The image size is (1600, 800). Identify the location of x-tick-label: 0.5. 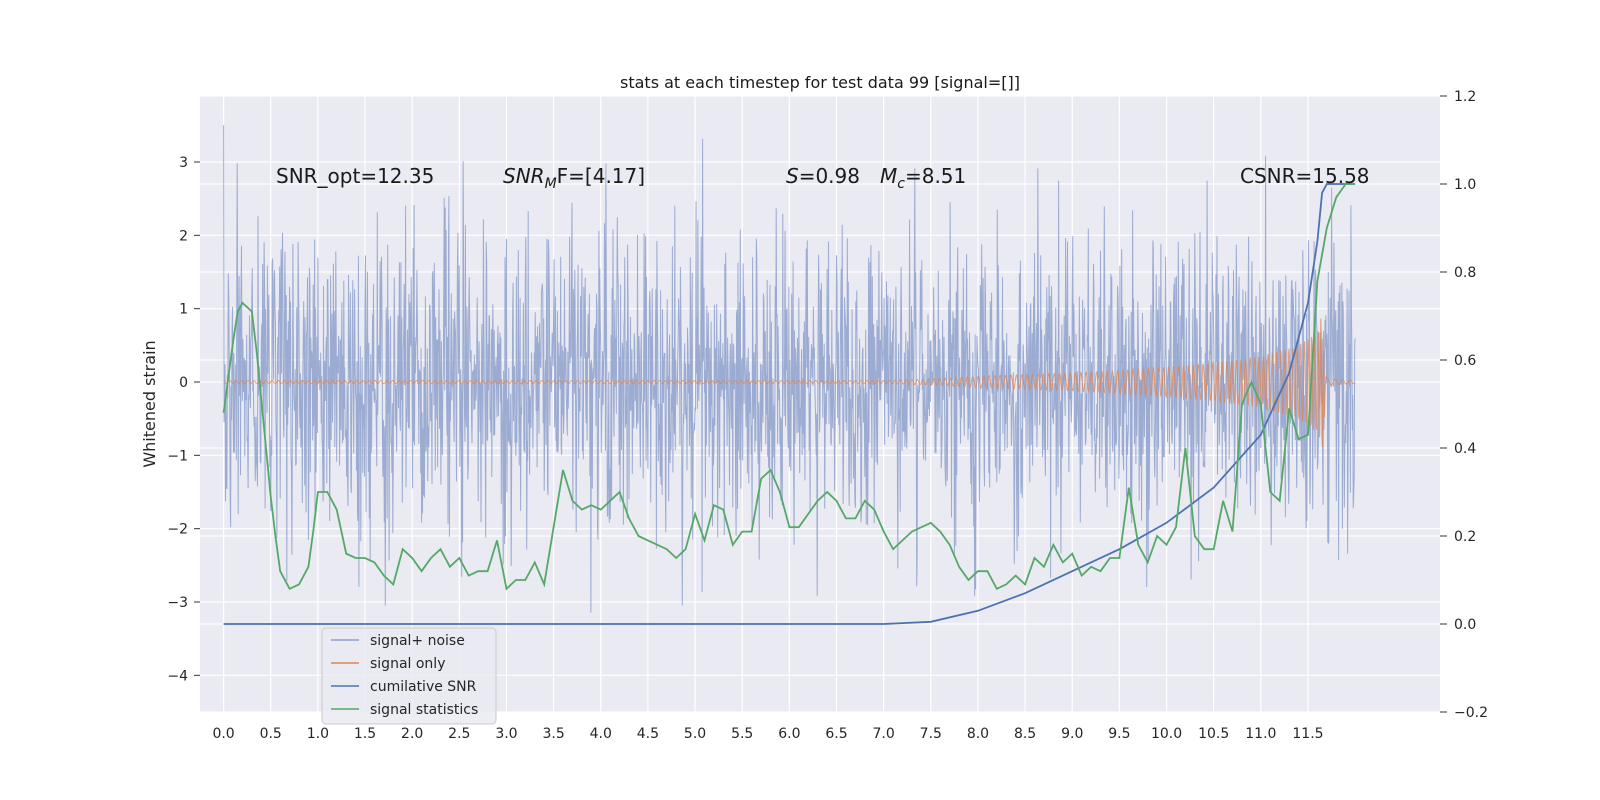
(271, 734).